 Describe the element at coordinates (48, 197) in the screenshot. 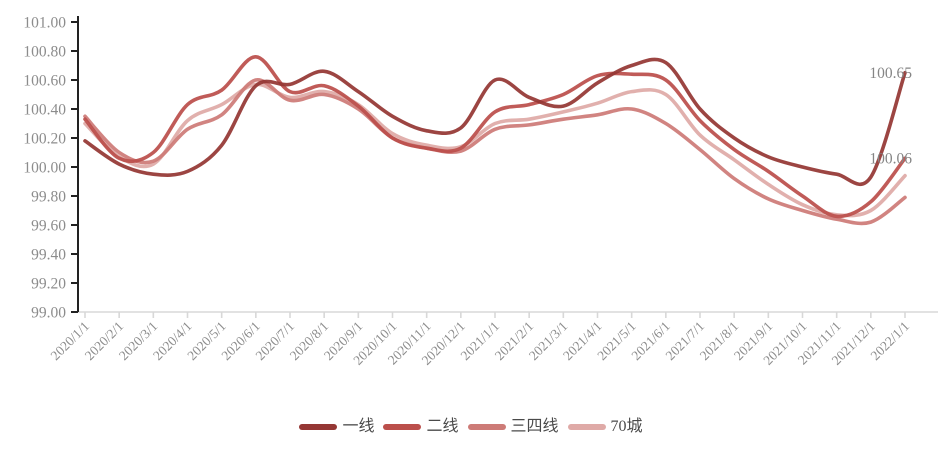

I see `y-axis-tick-label: 99.80` at that location.